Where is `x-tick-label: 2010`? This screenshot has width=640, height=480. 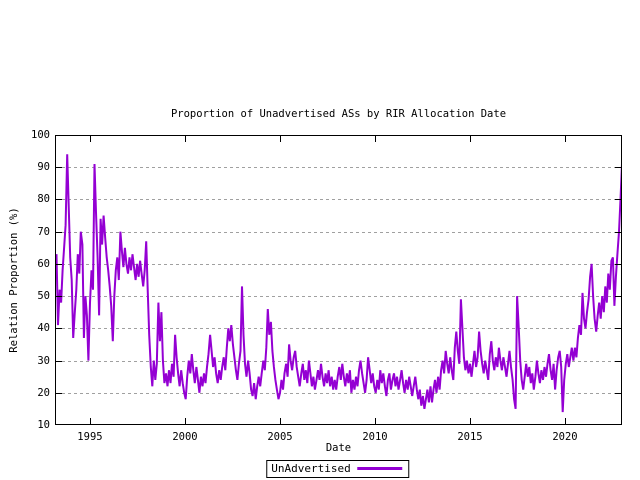 x-tick-label: 2010 is located at coordinates (375, 437).